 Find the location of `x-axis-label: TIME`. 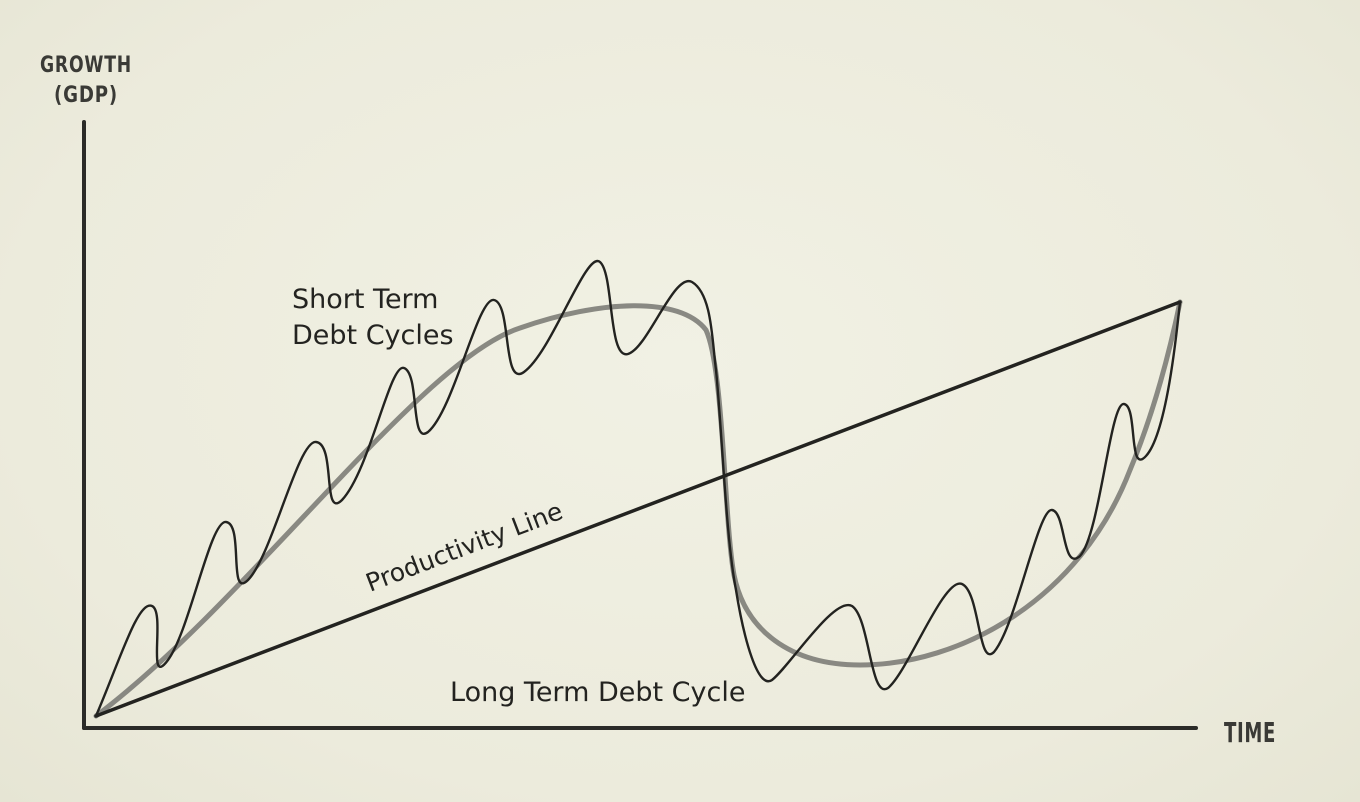

x-axis-label: TIME is located at coordinates (1250, 732).